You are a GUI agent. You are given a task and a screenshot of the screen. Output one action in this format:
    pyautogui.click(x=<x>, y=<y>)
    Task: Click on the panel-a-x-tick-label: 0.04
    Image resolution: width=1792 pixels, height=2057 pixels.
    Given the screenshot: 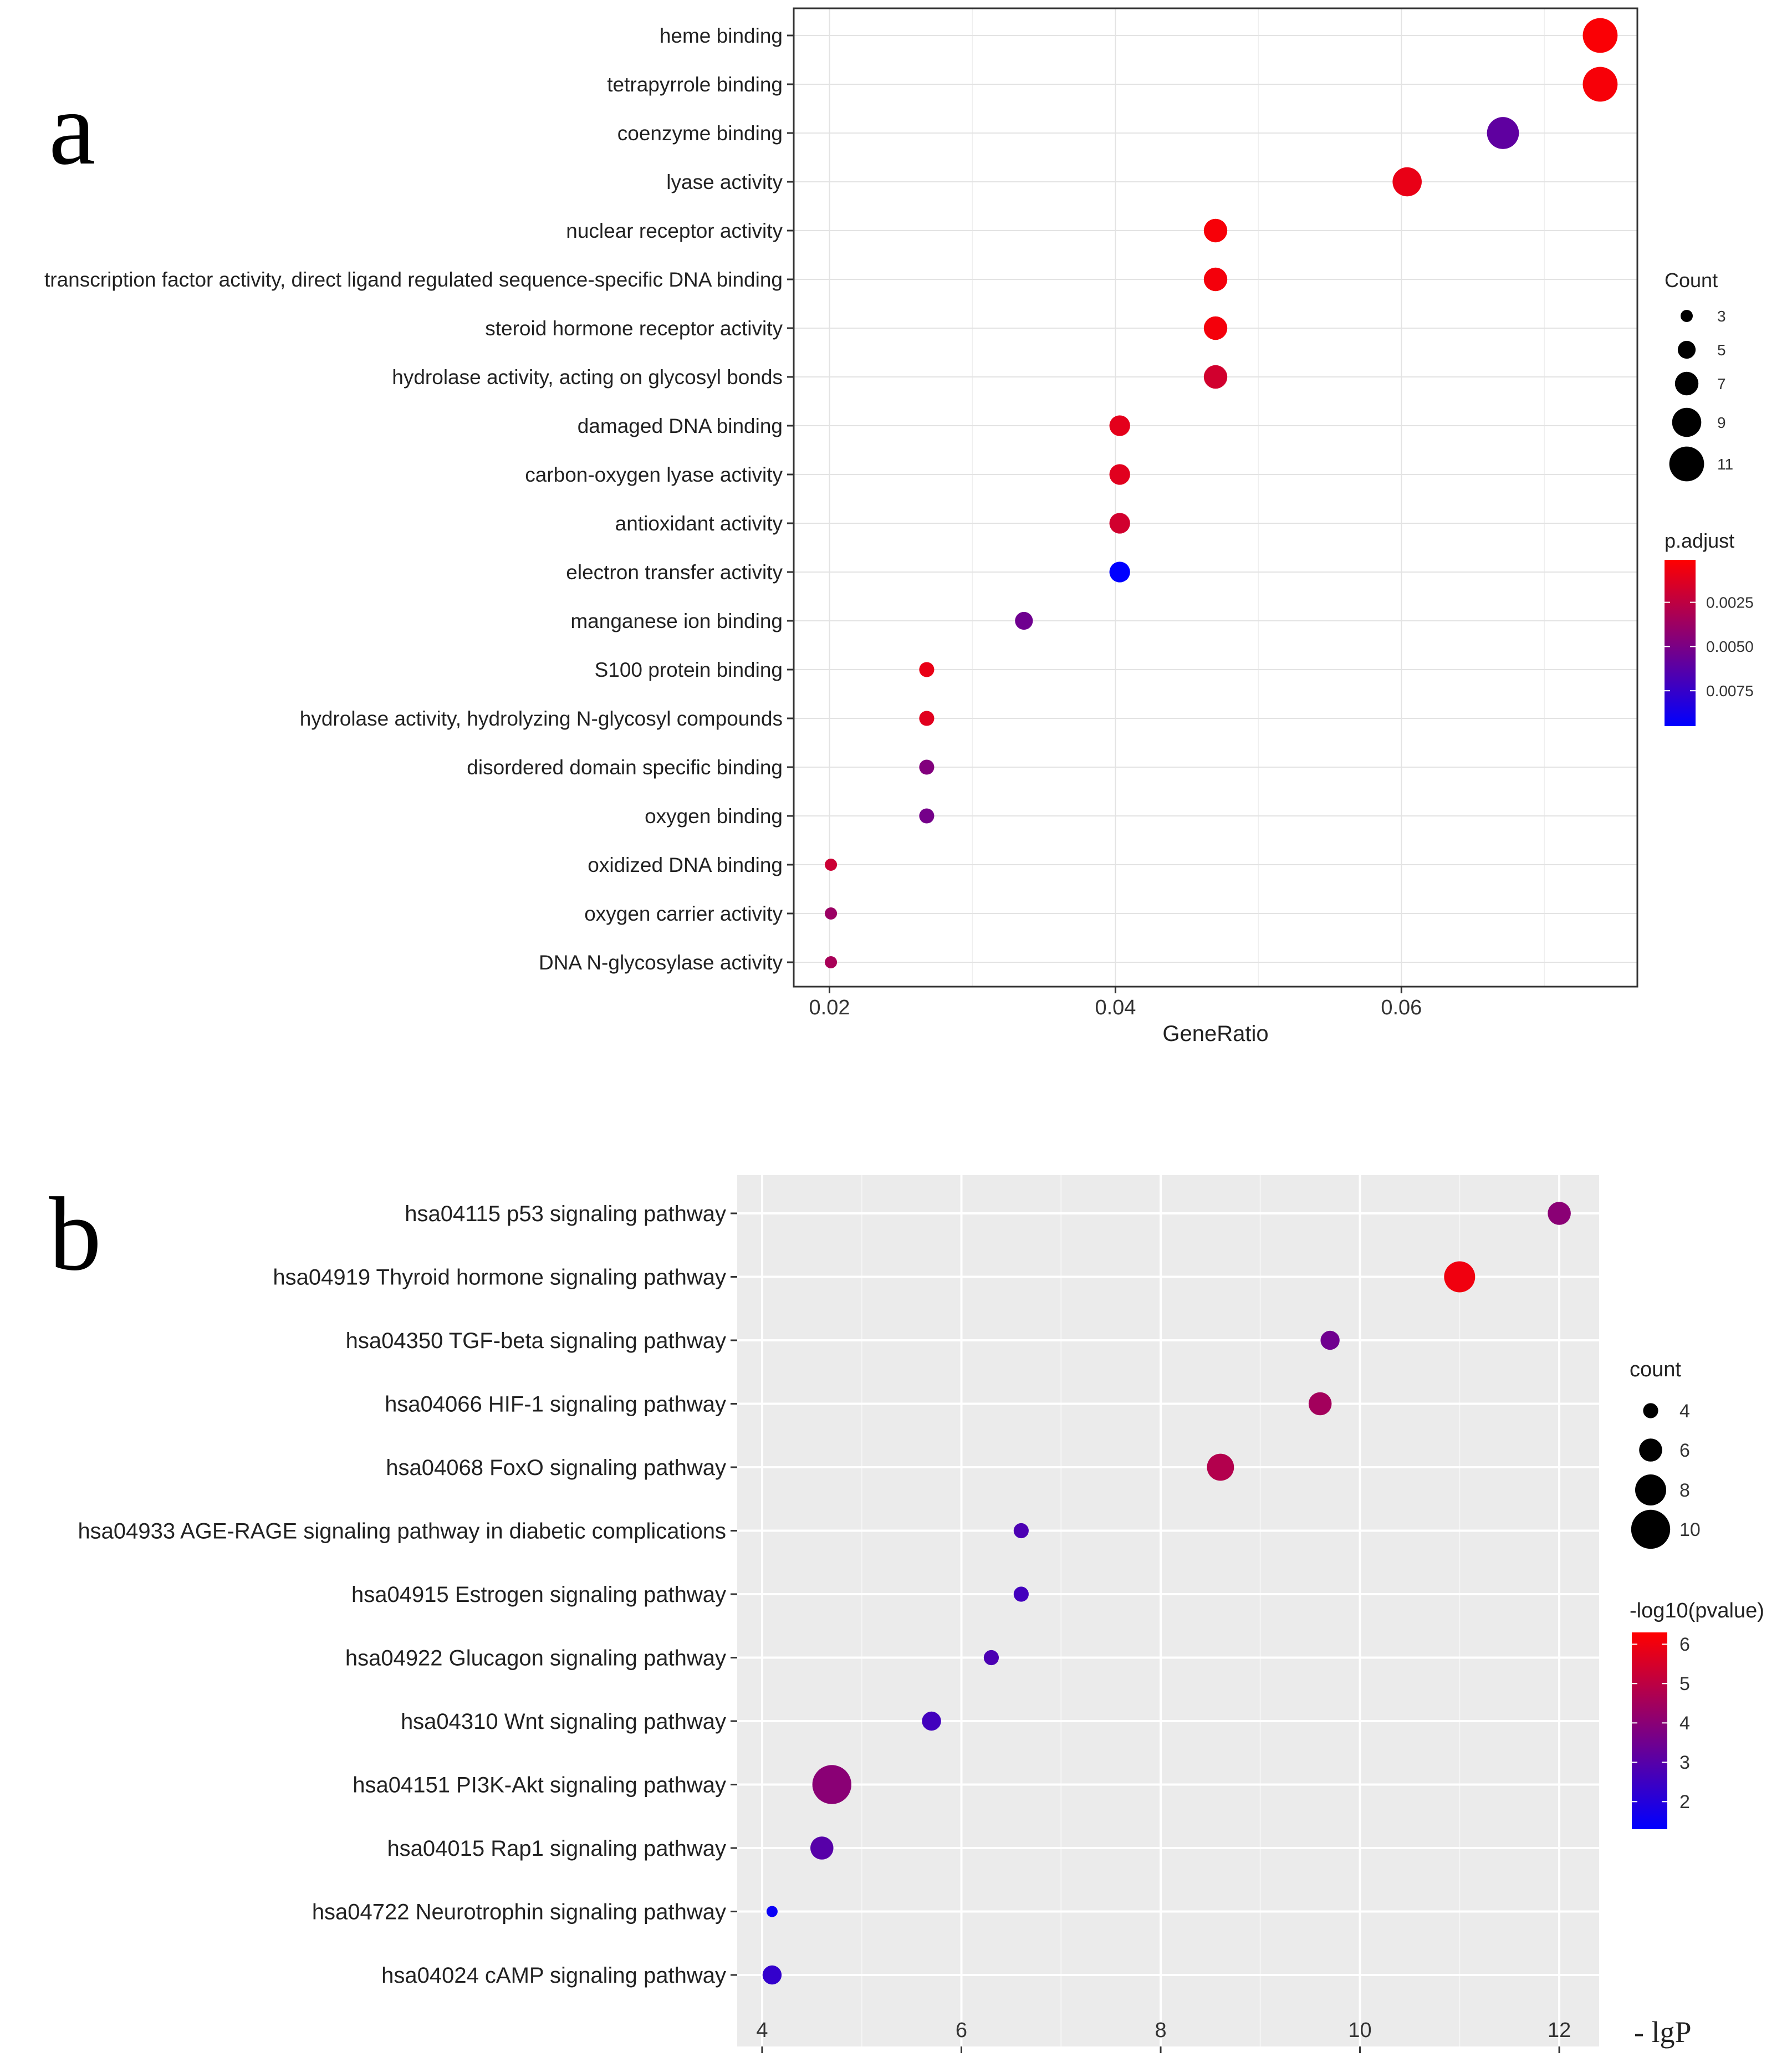 What is the action you would take?
    pyautogui.click(x=1115, y=1008)
    